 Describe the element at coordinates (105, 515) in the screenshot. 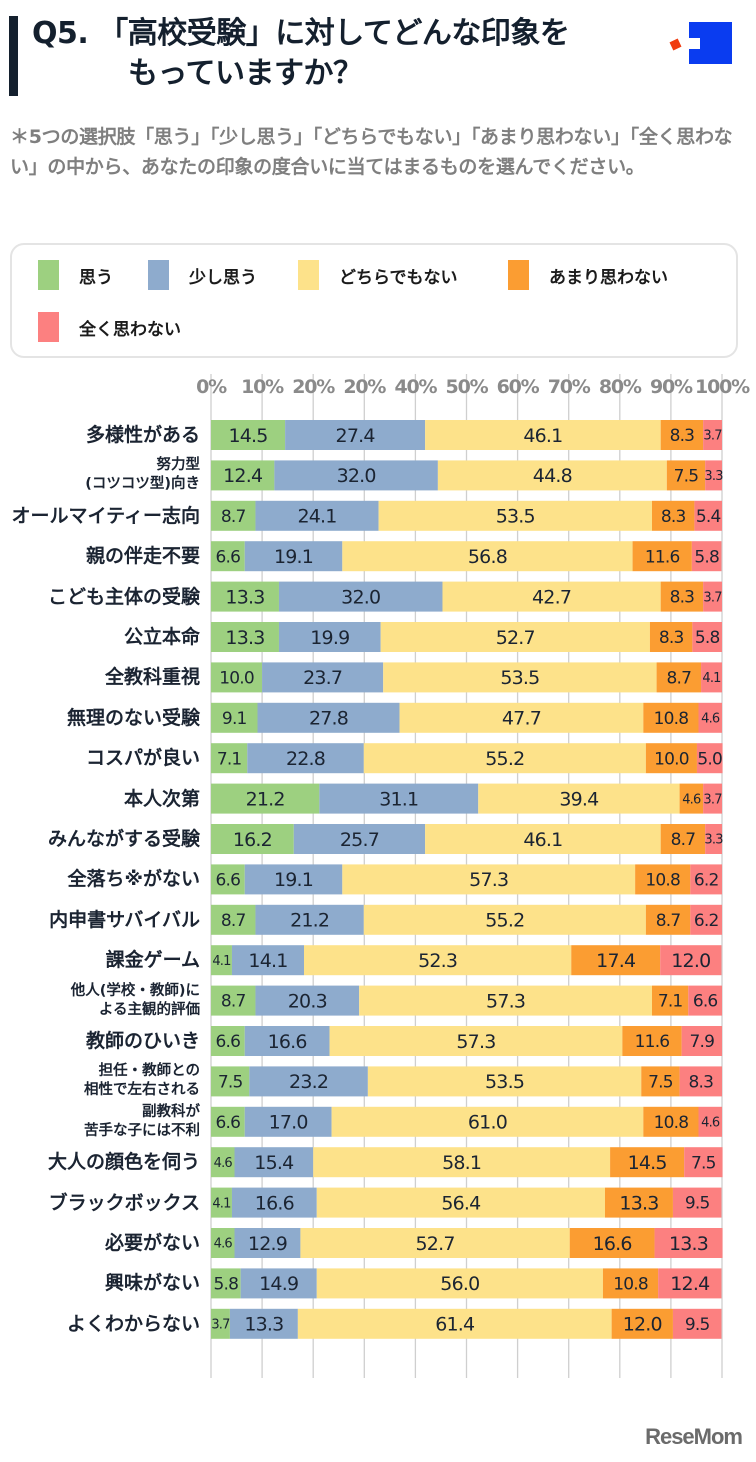

I see `category-label: オールマイティー志向` at that location.